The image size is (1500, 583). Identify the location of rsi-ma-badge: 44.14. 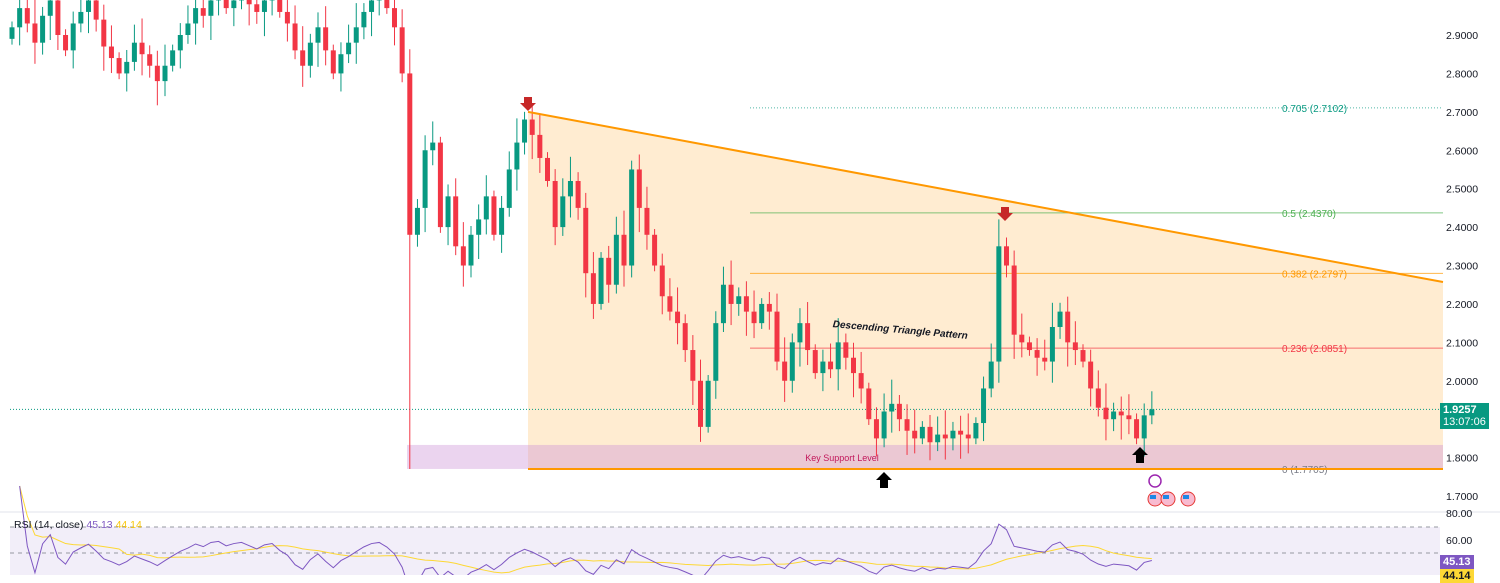
(1457, 576).